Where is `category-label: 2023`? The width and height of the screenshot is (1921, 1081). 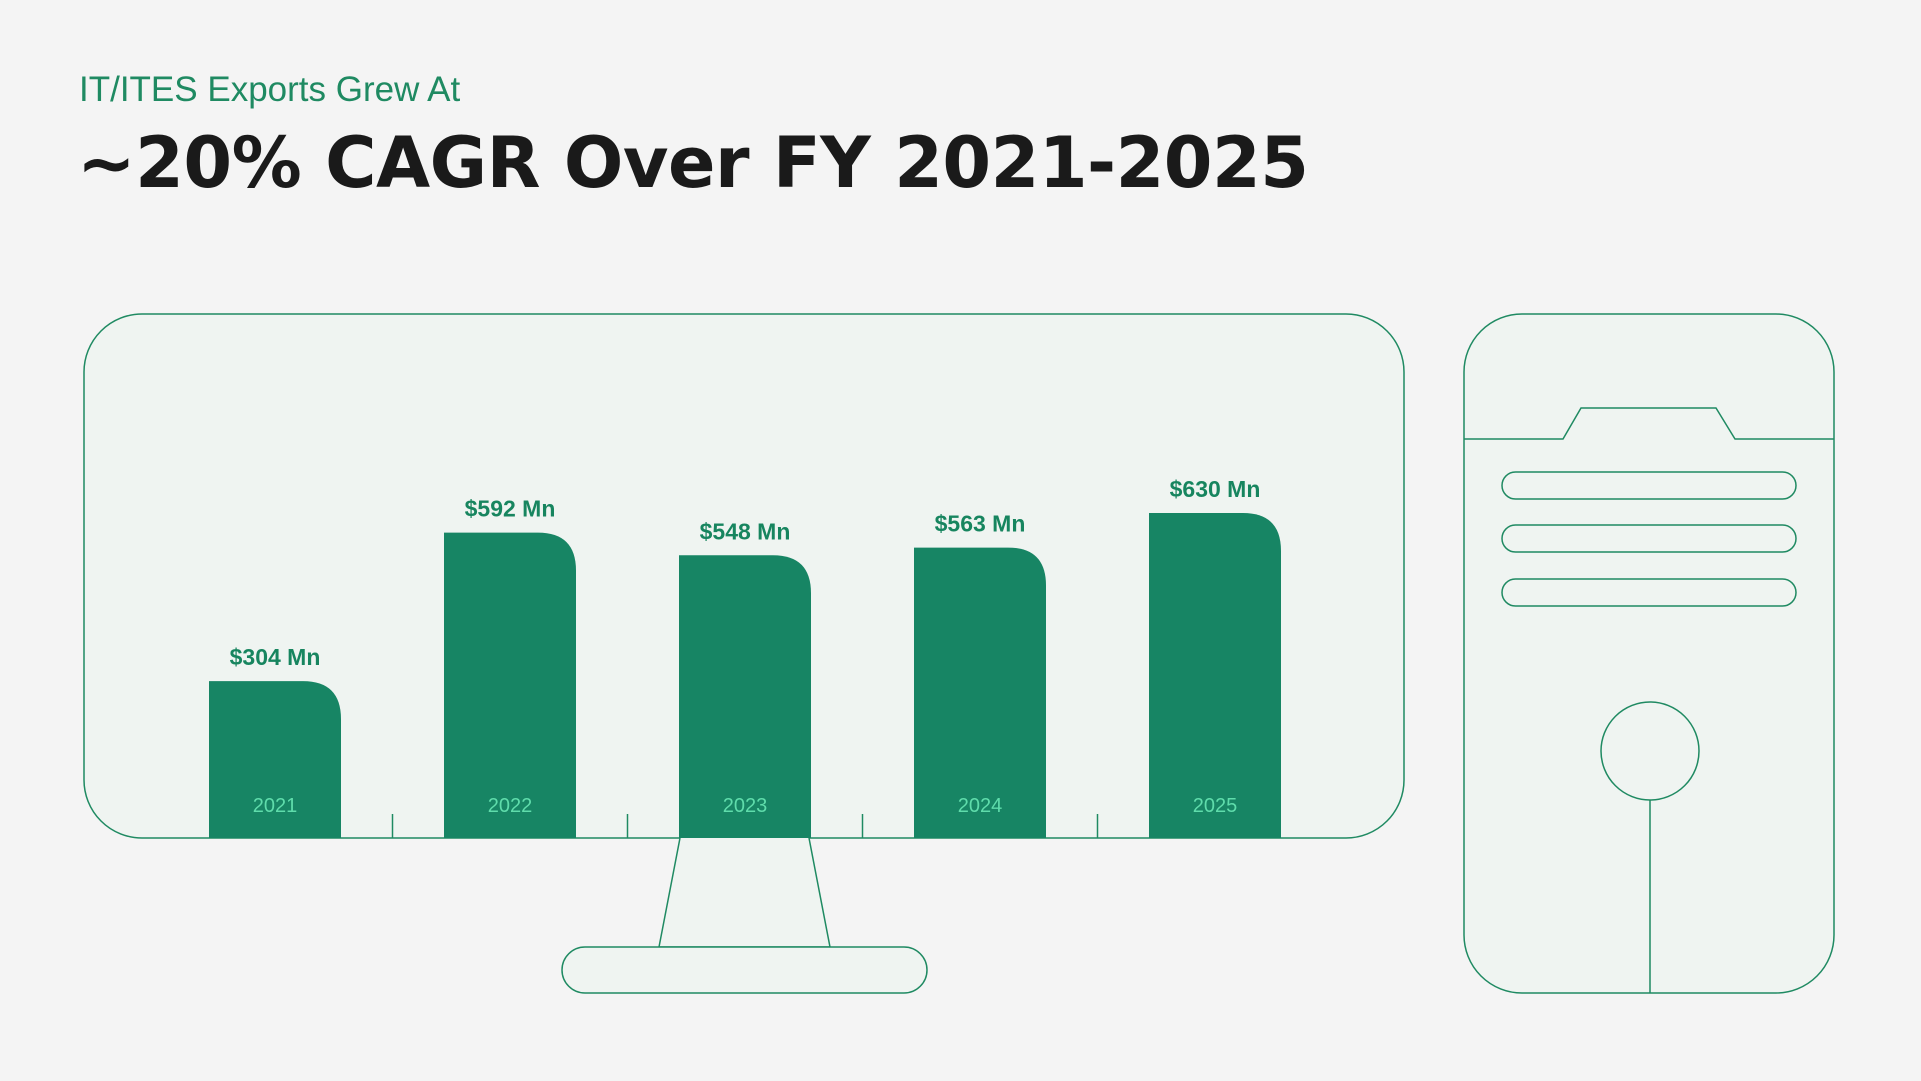
category-label: 2023 is located at coordinates (745, 806).